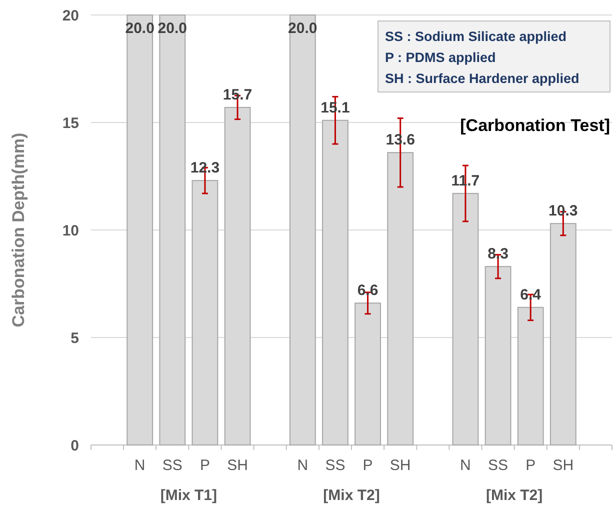  I want to click on data-label: 6.6, so click(367, 291).